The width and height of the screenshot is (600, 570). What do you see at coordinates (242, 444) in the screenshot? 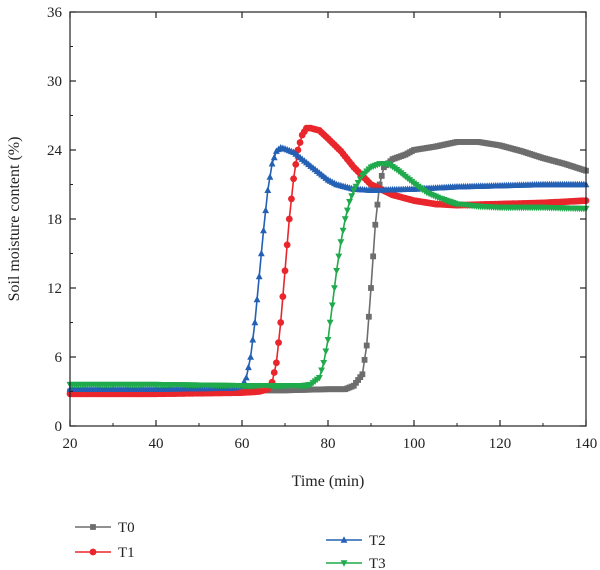
I see `x-tick-label: 60` at bounding box center [242, 444].